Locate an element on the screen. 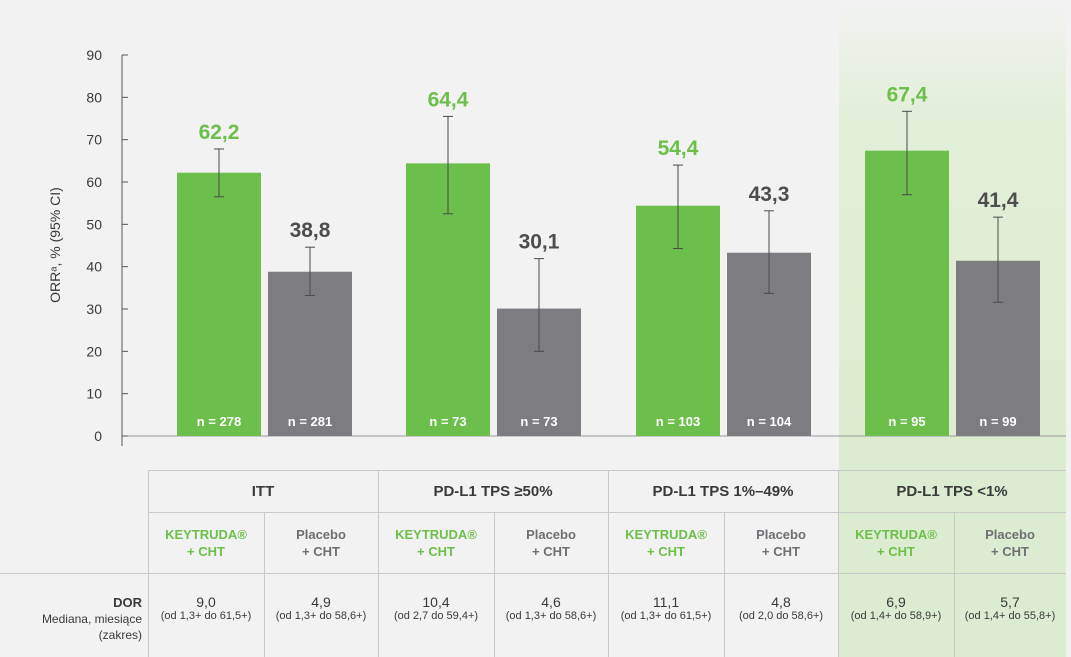 Image resolution: width=1071 pixels, height=657 pixels. dor-label-median: Mediana, miesiące is located at coordinates (91, 619).